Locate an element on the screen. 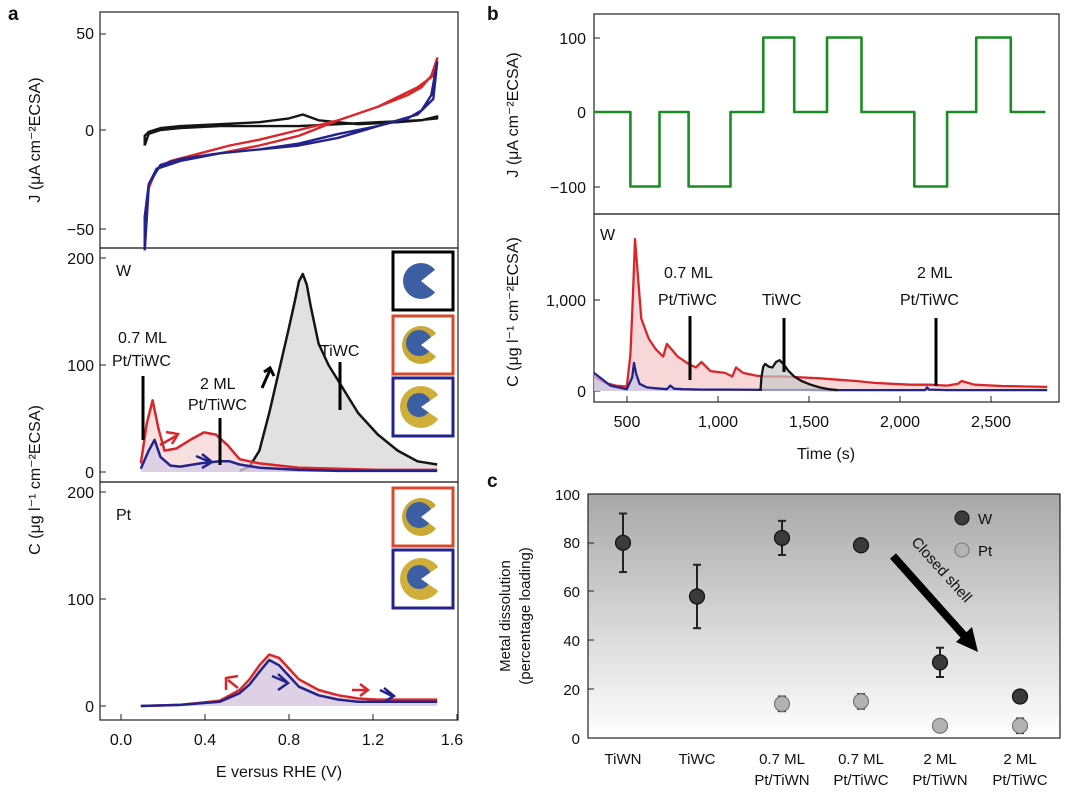 This screenshot has height=797, width=1080. b-x-title: Time (s) is located at coordinates (826, 454).